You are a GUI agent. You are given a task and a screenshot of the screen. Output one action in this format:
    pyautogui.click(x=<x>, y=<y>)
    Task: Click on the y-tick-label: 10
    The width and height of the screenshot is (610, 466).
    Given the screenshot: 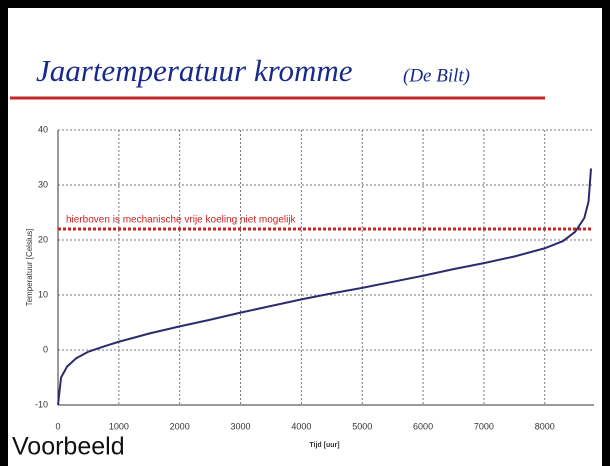 What is the action you would take?
    pyautogui.click(x=43, y=294)
    